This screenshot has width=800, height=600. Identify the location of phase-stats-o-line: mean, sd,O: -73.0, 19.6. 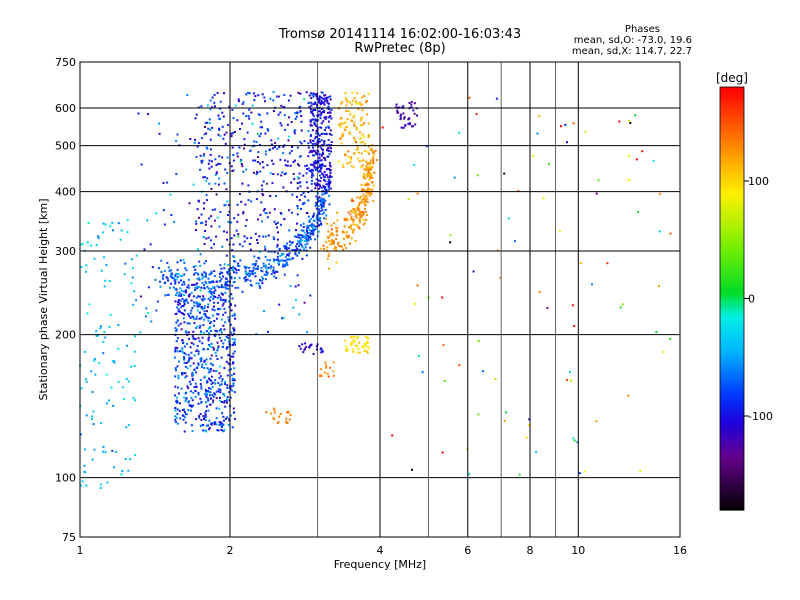
(632, 40).